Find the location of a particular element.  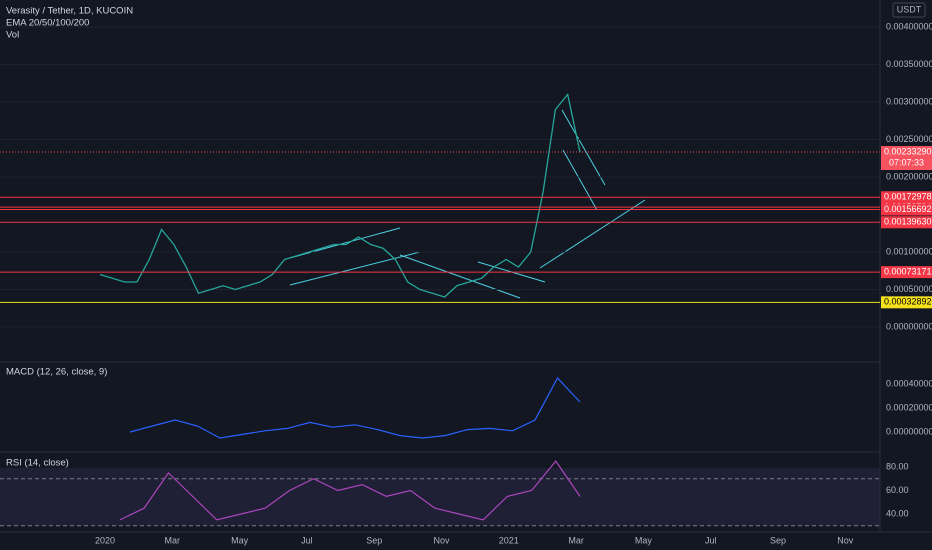

rsi-title: RSI (14, close) is located at coordinates (37, 463).